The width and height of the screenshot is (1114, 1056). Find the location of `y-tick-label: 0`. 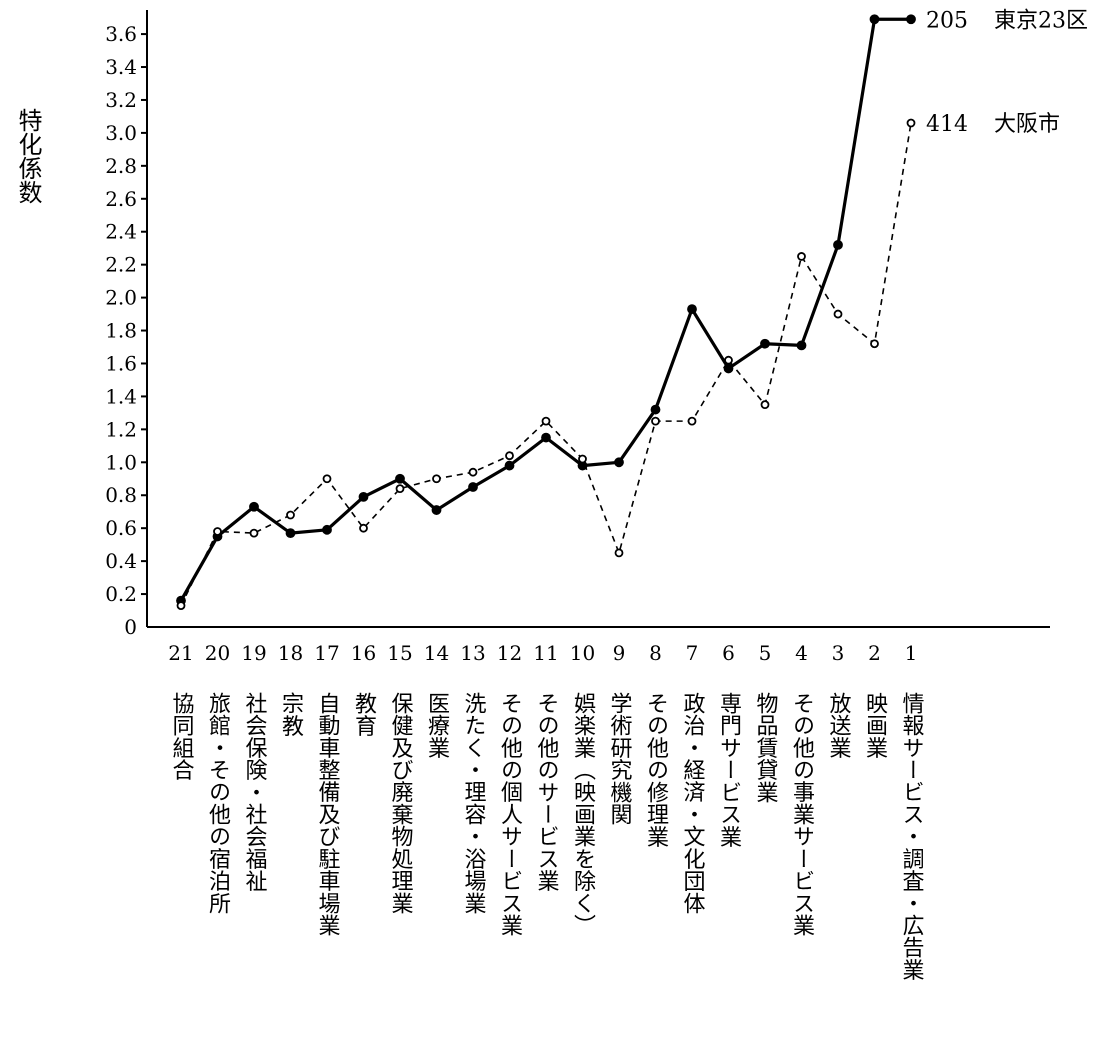

y-tick-label: 0 is located at coordinates (130, 627).